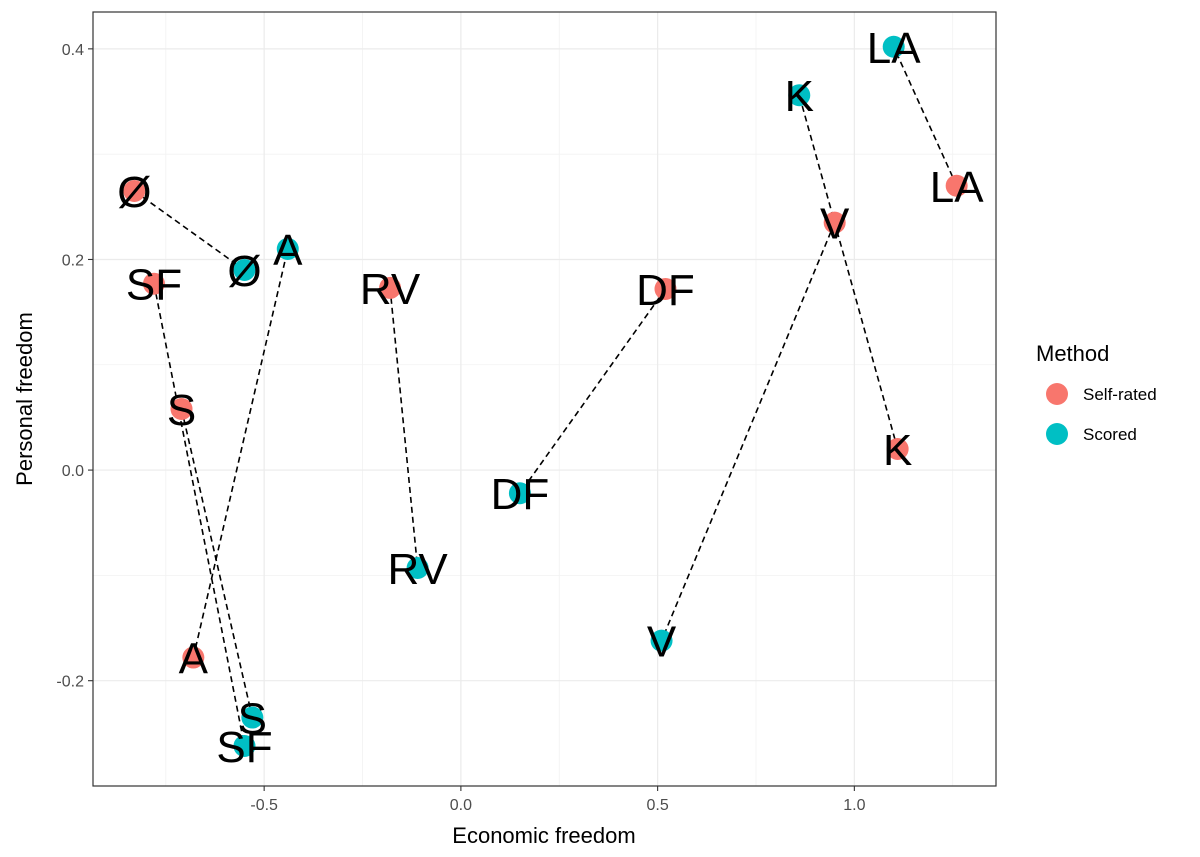  What do you see at coordinates (404, 428) in the screenshot?
I see `connection-line-rv` at bounding box center [404, 428].